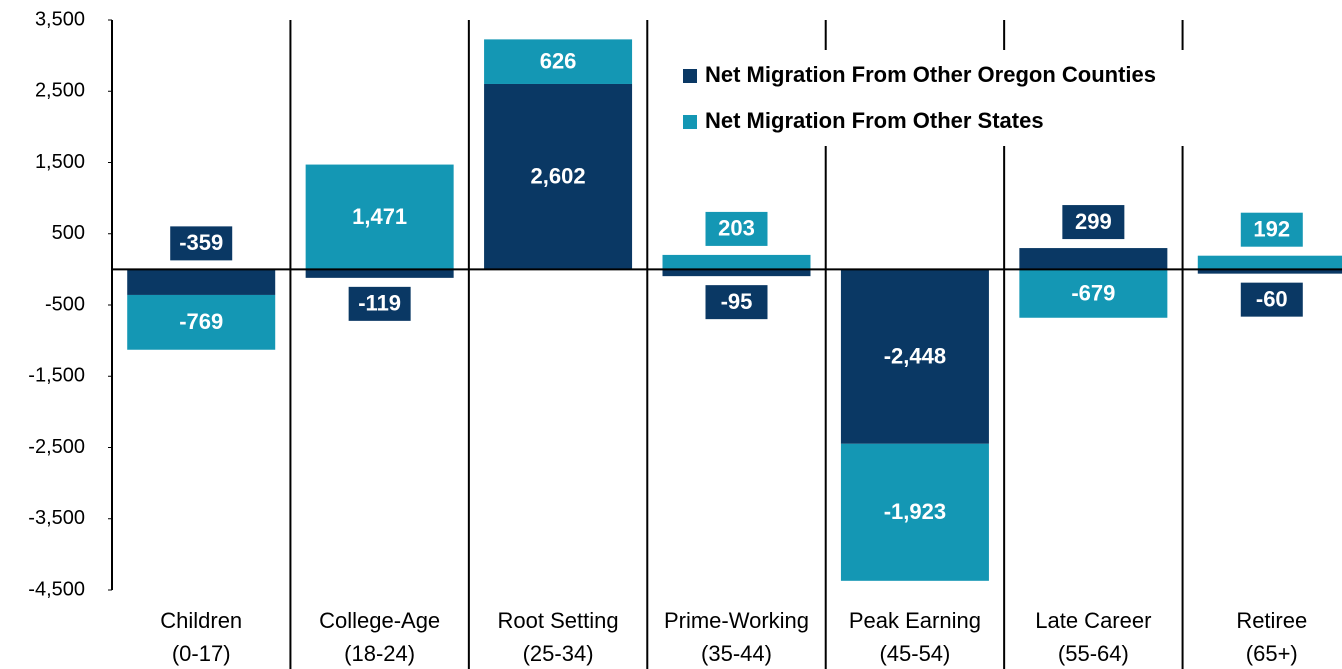 This screenshot has height=669, width=1342. Describe the element at coordinates (930, 74) in the screenshot. I see `legend-label: Net Migration From Other Oregon Counties` at that location.